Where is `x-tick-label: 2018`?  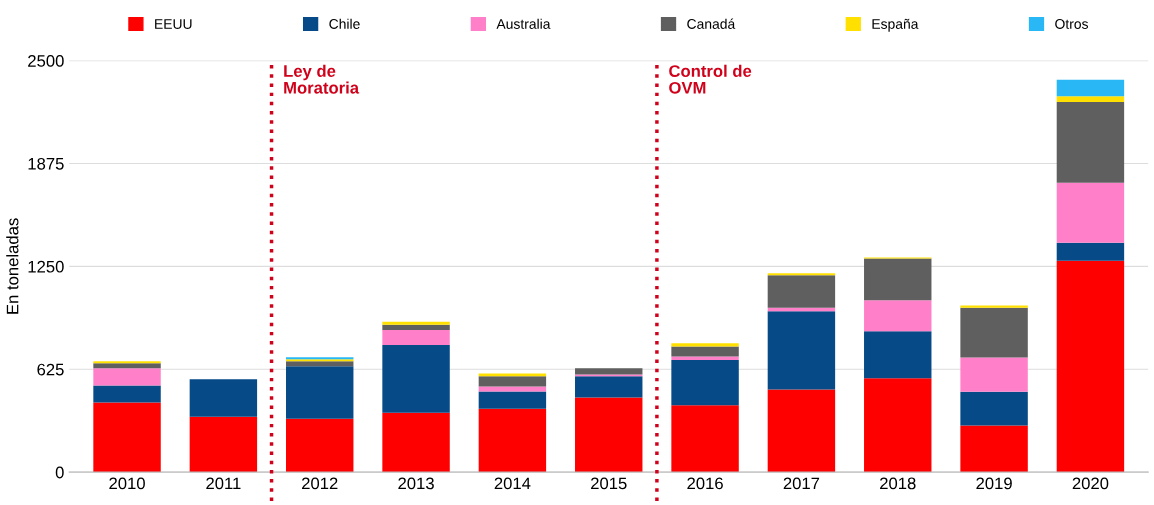 x-tick-label: 2018 is located at coordinates (898, 483).